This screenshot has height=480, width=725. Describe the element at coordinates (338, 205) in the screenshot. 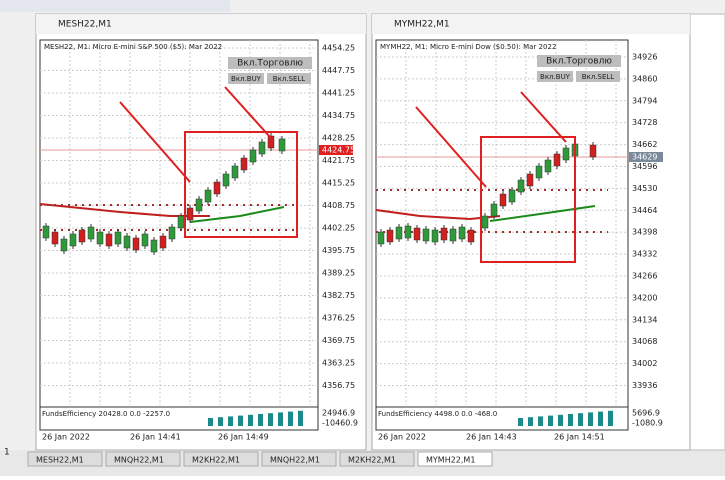

I see `price-label: 4408.75` at that location.